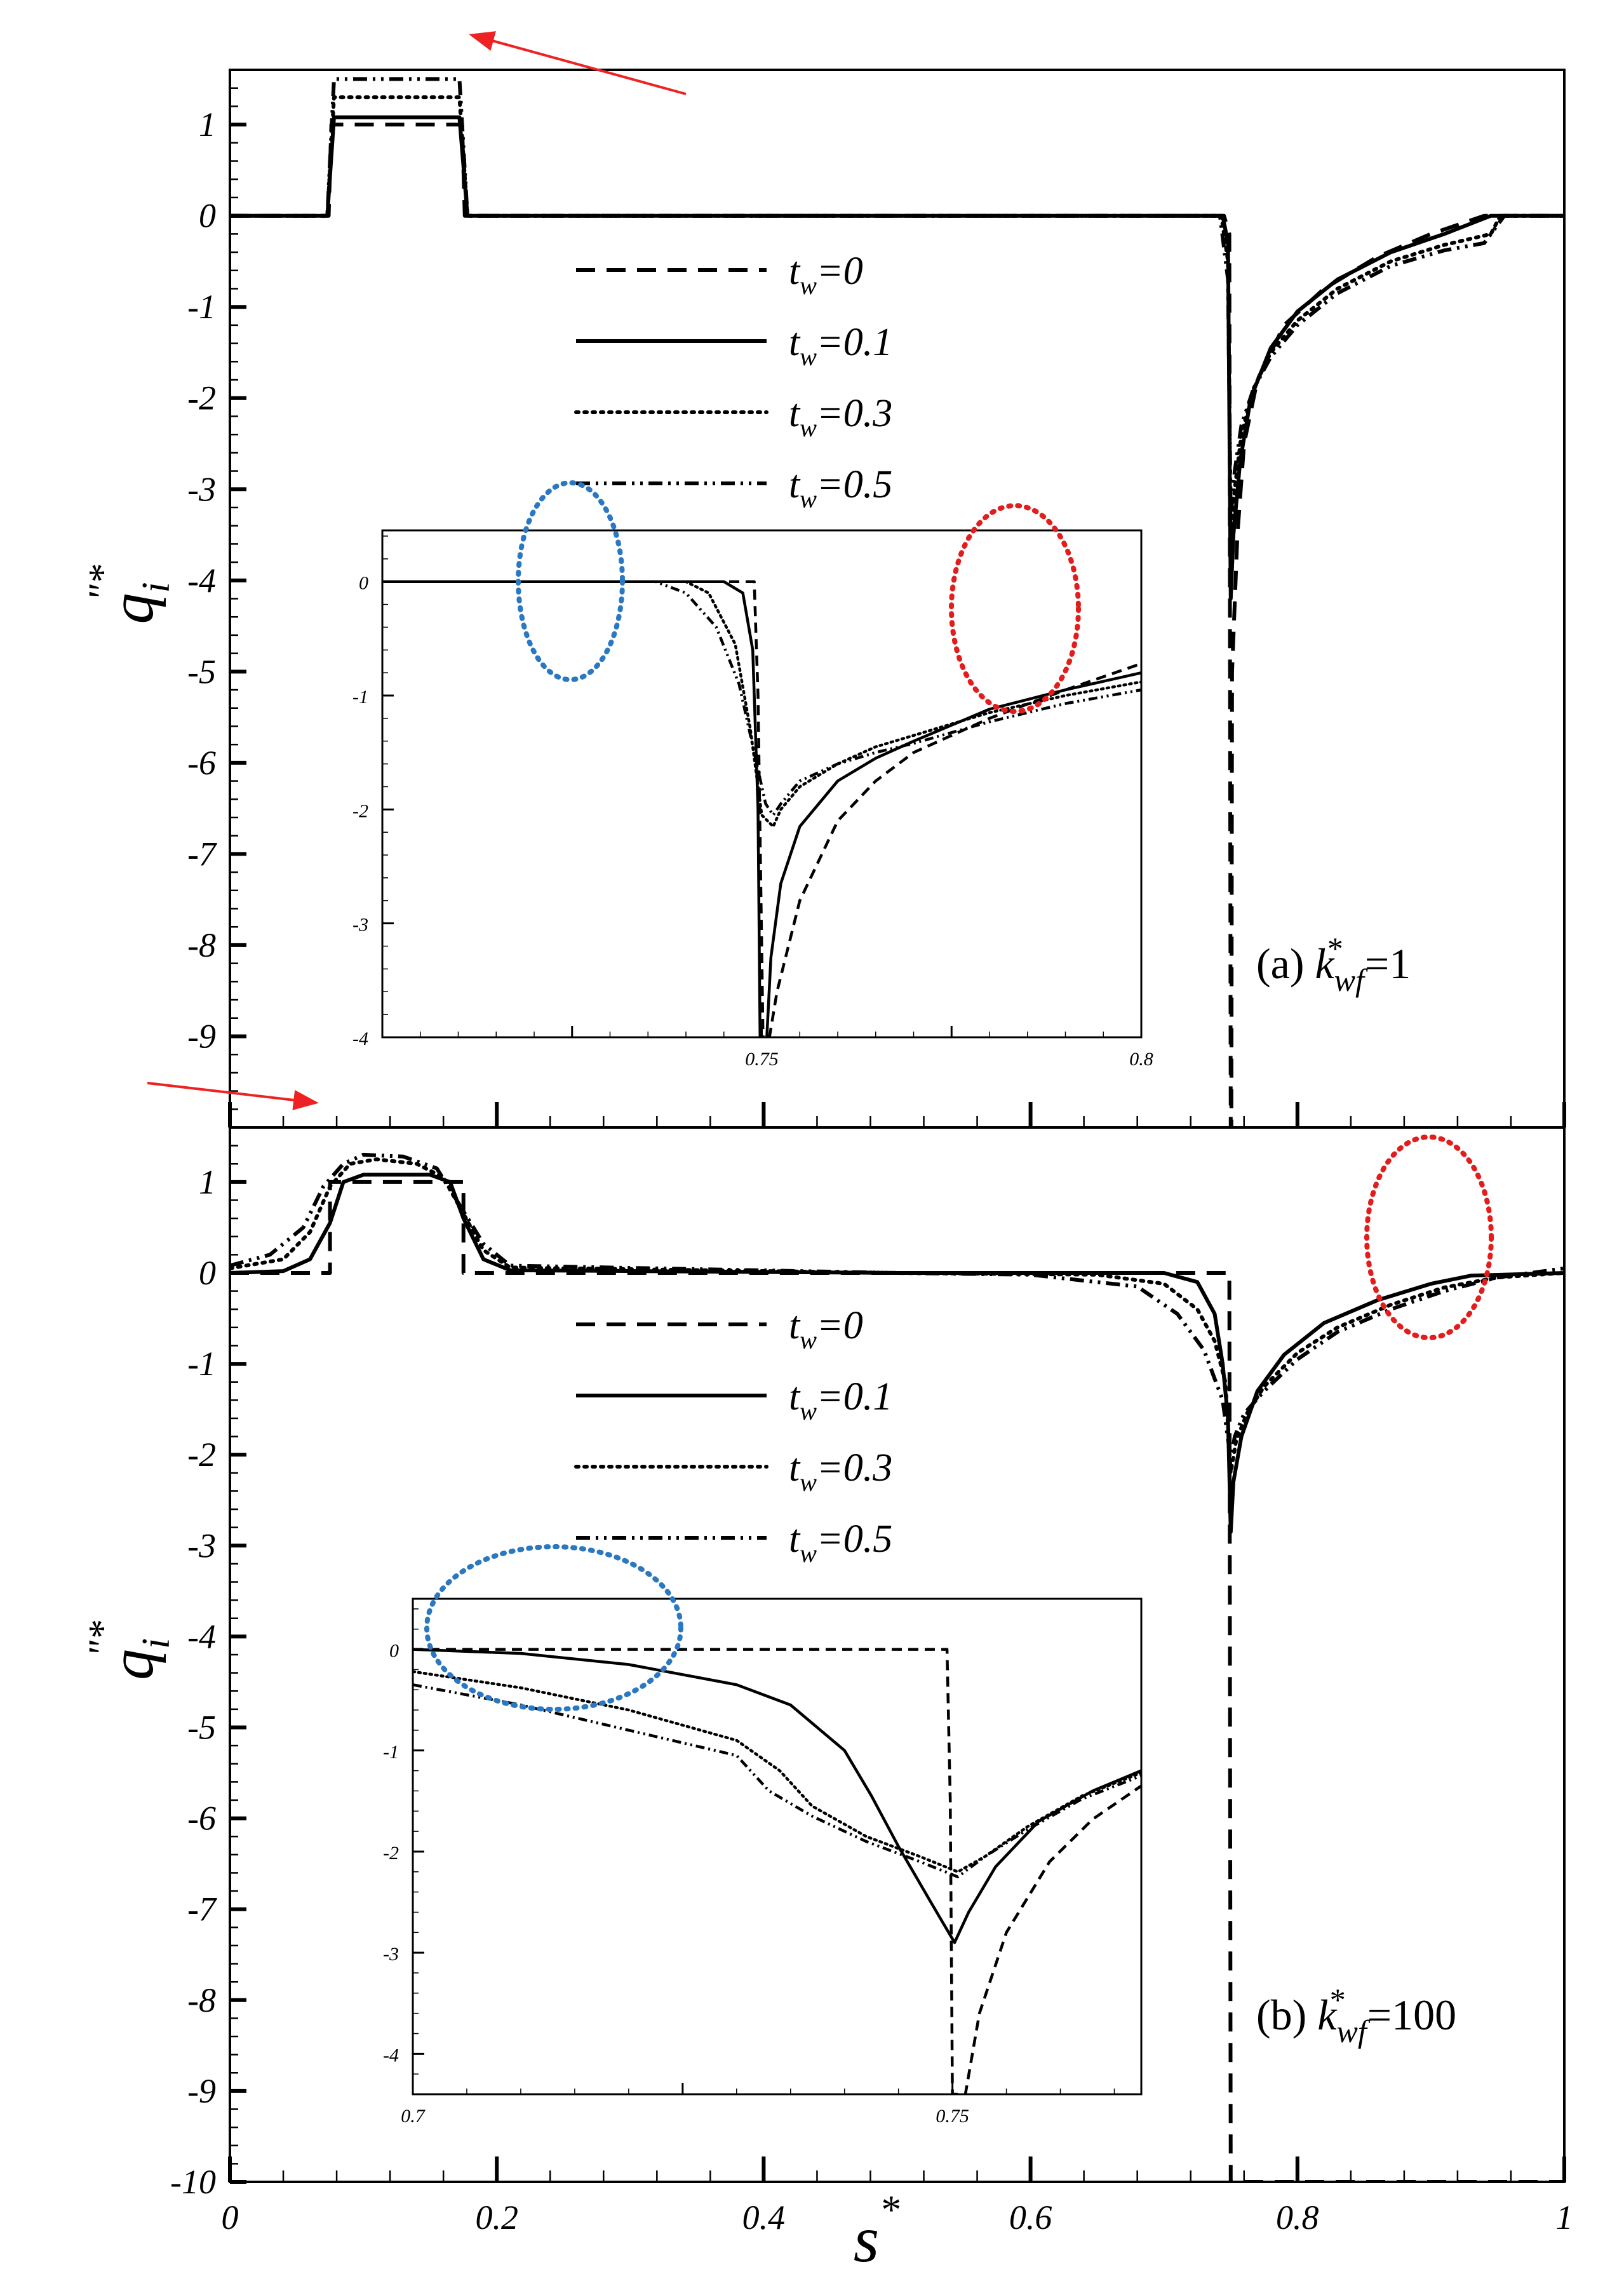 The image size is (1624, 2274). Describe the element at coordinates (391, 1853) in the screenshot. I see `inset-y-tick-label: -2` at that location.